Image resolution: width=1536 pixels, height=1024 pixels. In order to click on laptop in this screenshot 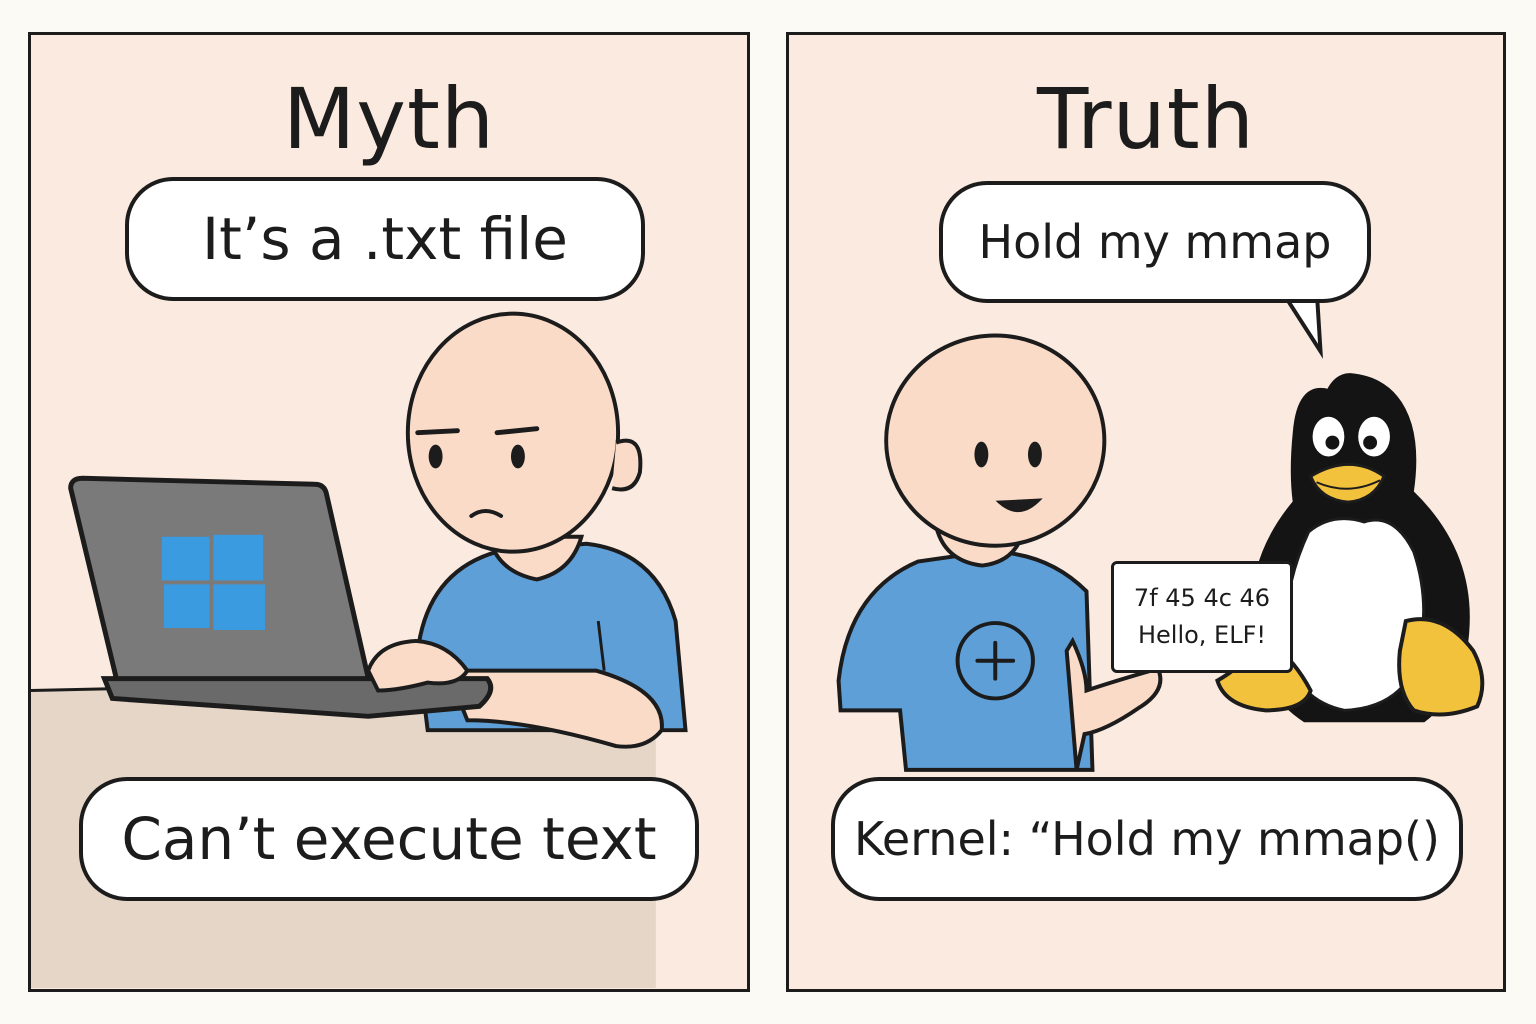, I will do `click(281, 597)`.